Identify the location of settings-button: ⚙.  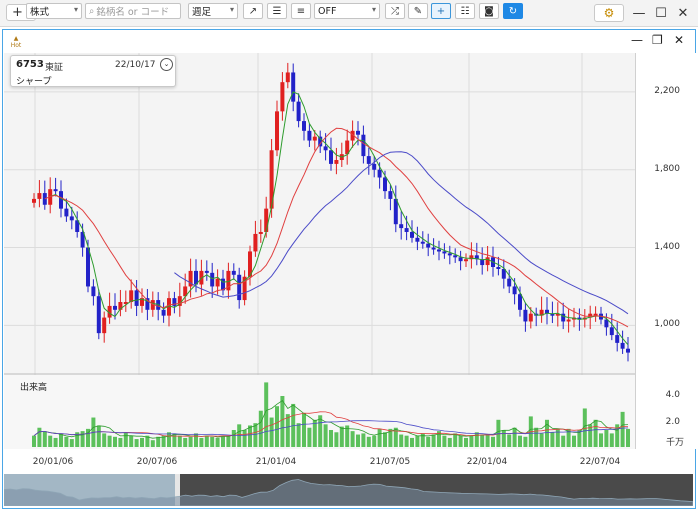
(609, 13).